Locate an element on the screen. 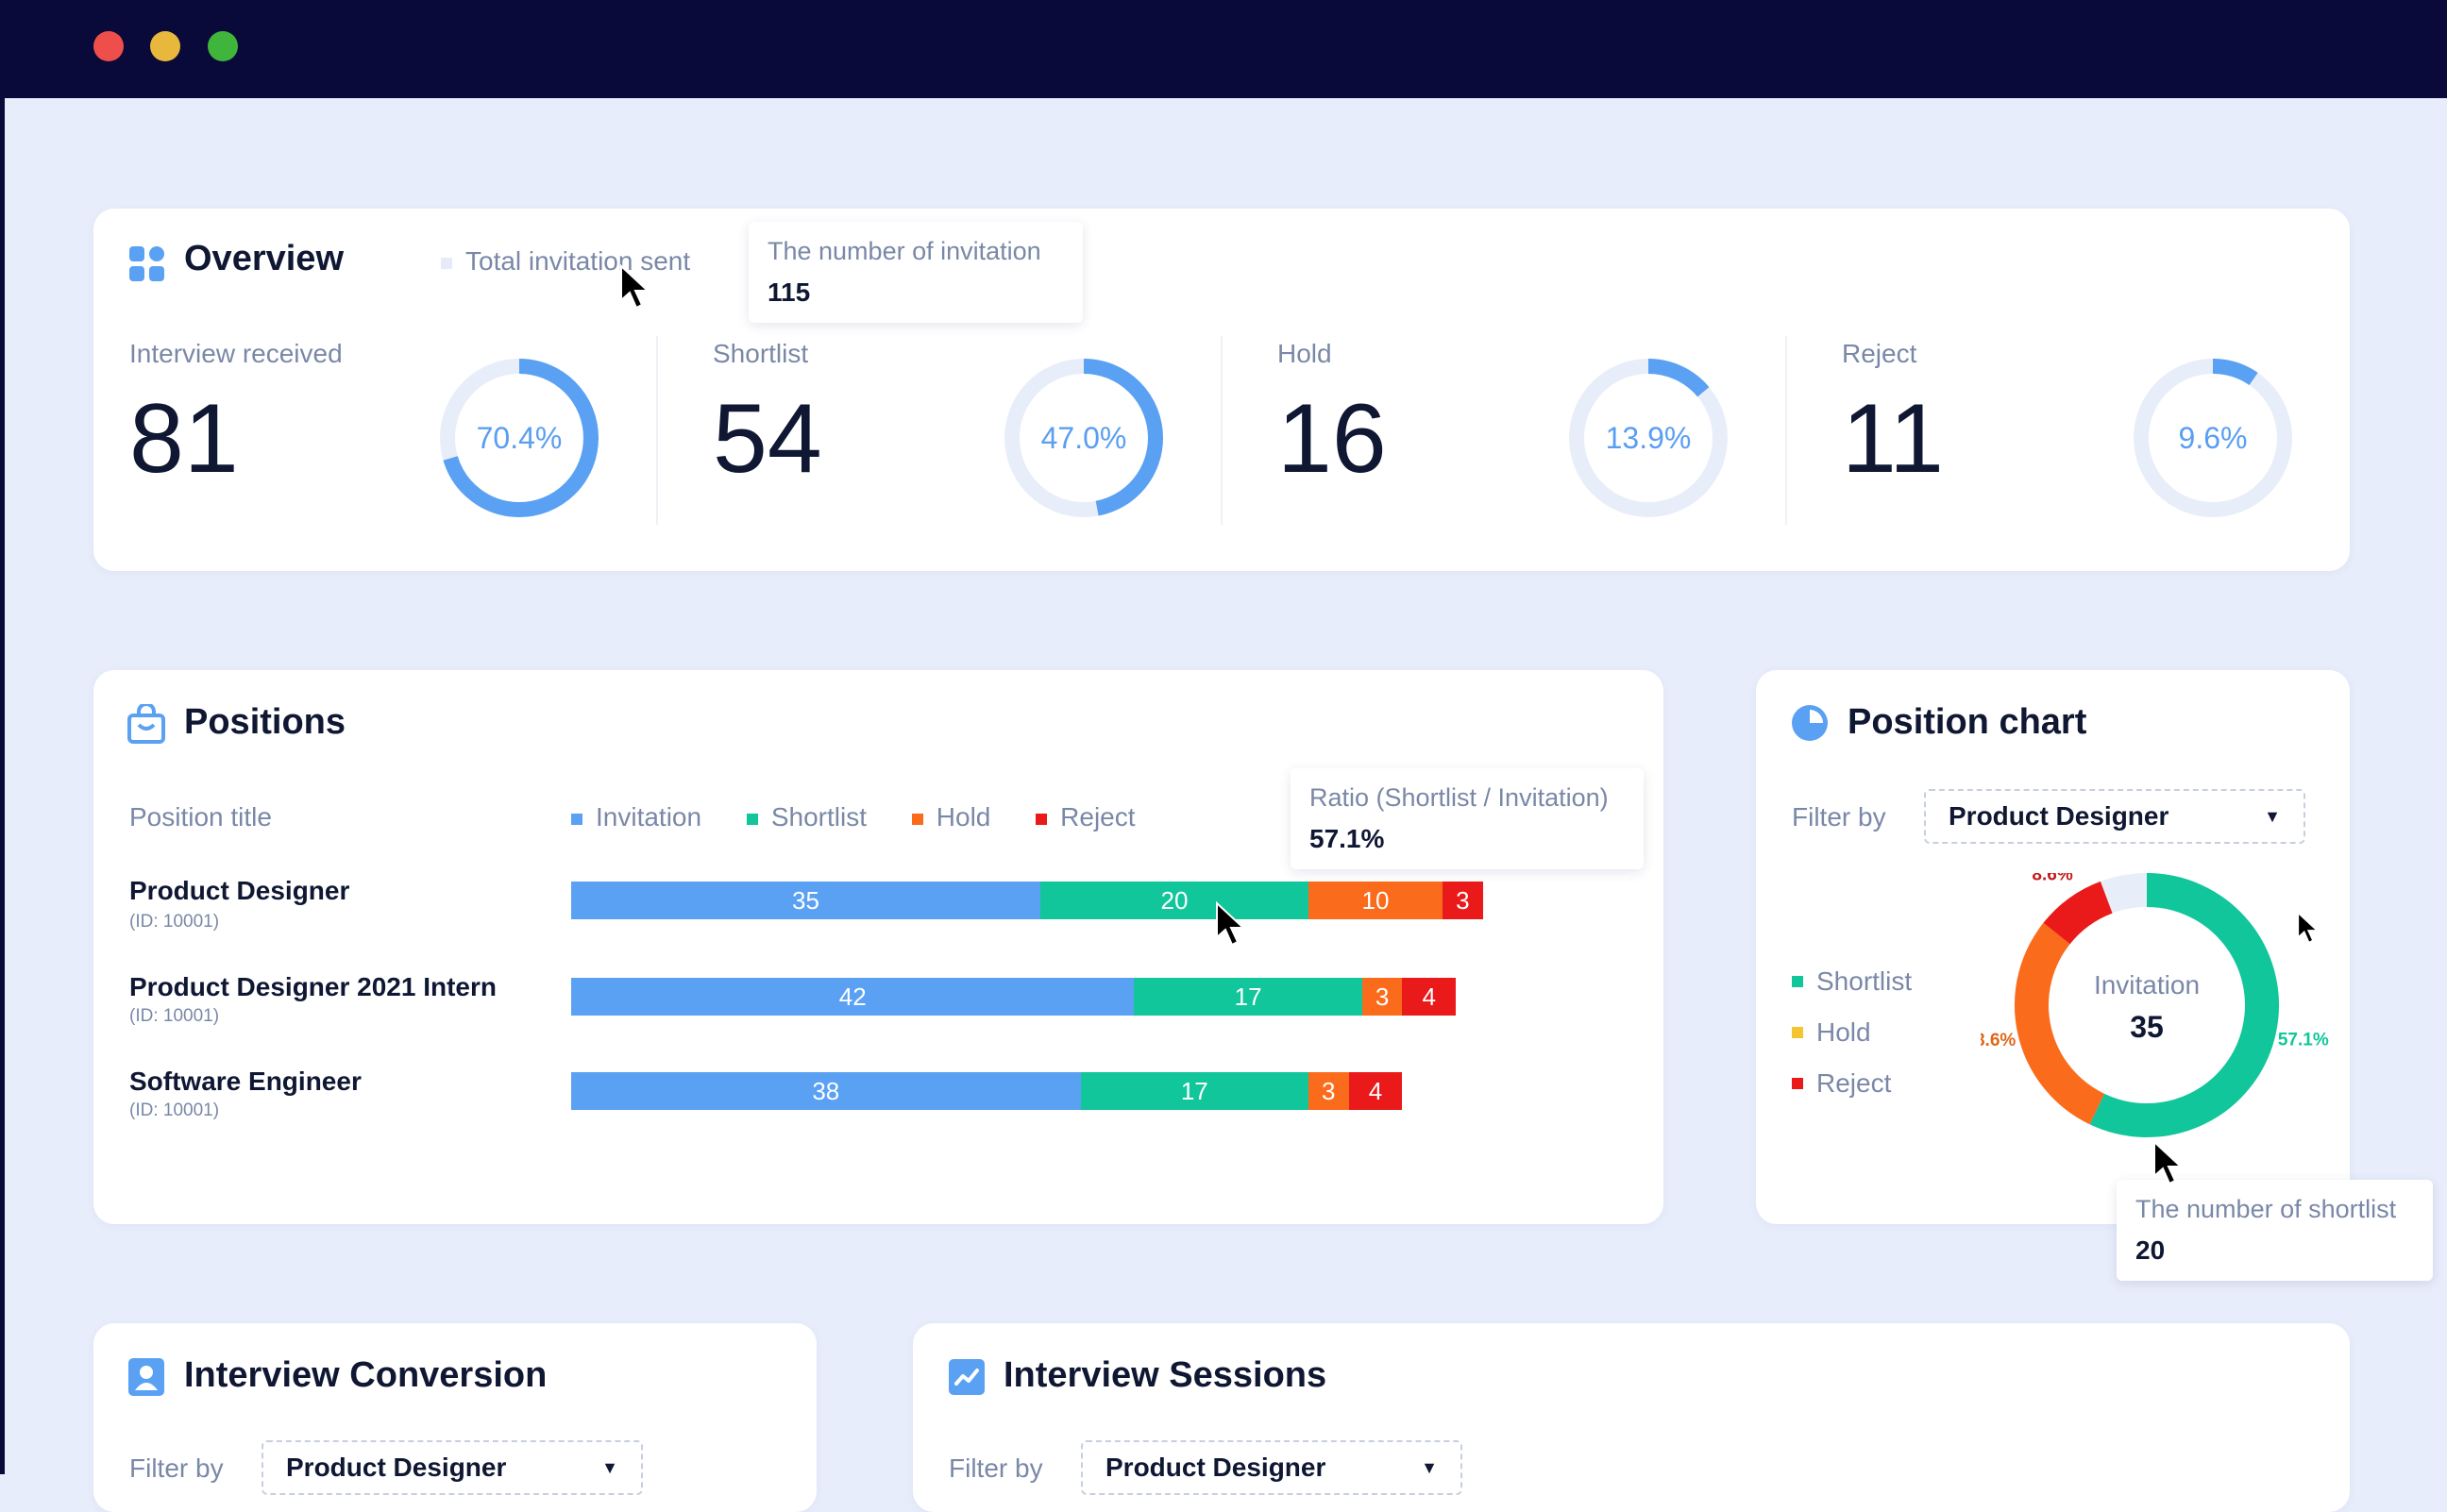 The width and height of the screenshot is (2447, 1512). position-filter-select: Product Designer ▼ is located at coordinates (2114, 816).